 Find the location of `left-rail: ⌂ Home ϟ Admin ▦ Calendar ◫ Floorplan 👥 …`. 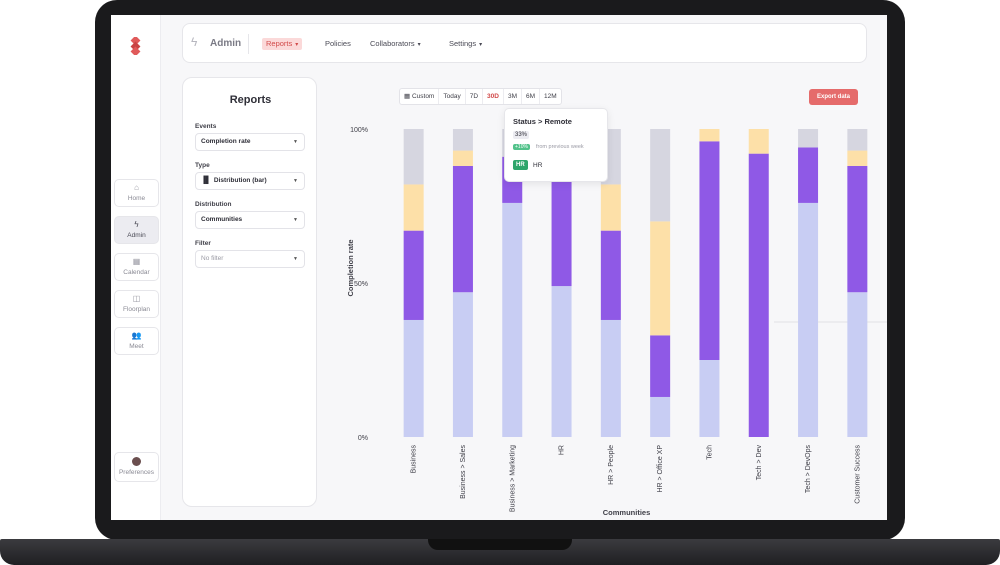

left-rail: ⌂ Home ϟ Admin ▦ Calendar ◫ Floorplan 👥 … is located at coordinates (136, 267).